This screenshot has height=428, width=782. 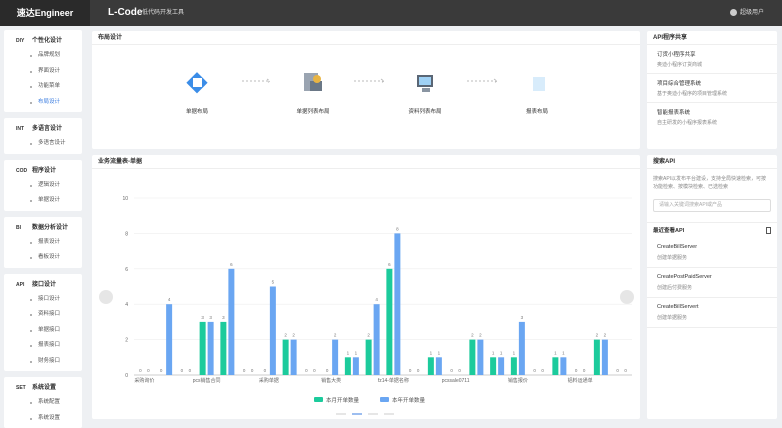 I want to click on x-tick-label: fz14-单据名称, so click(x=393, y=380).